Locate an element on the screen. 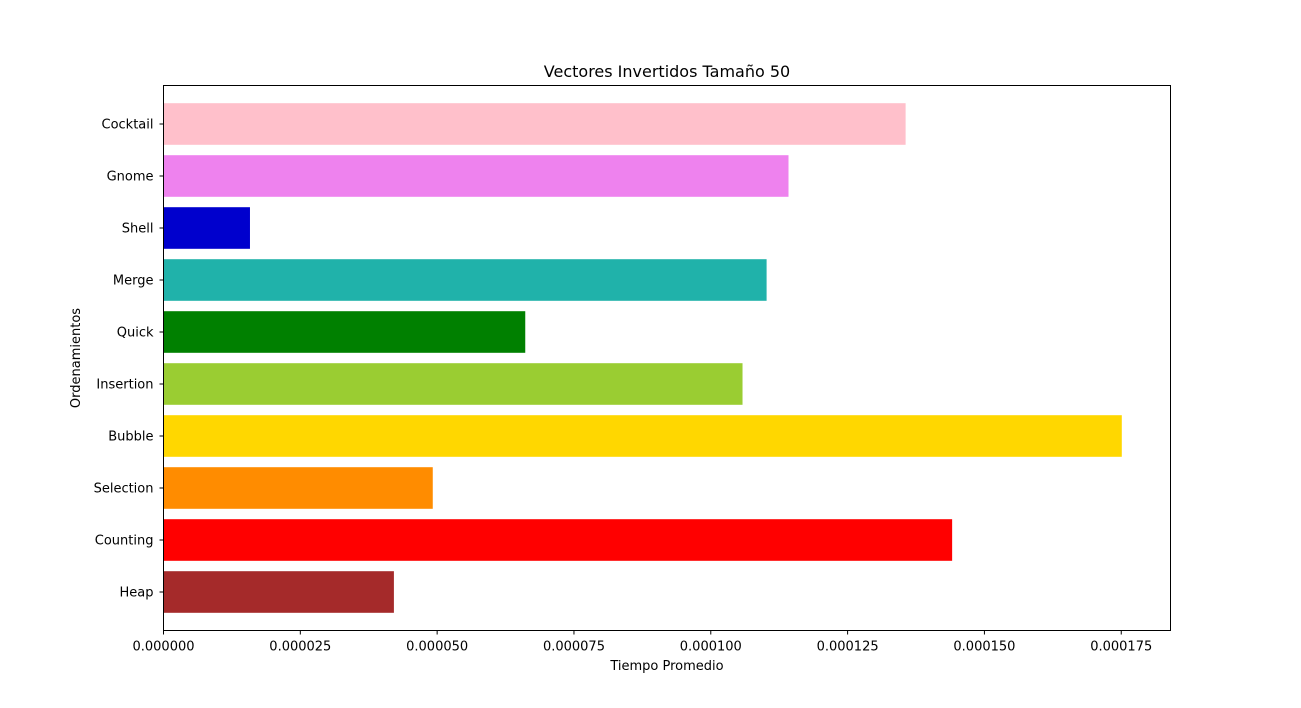 This screenshot has height=708, width=1301. y-tick-label: Cocktail is located at coordinates (128, 125).